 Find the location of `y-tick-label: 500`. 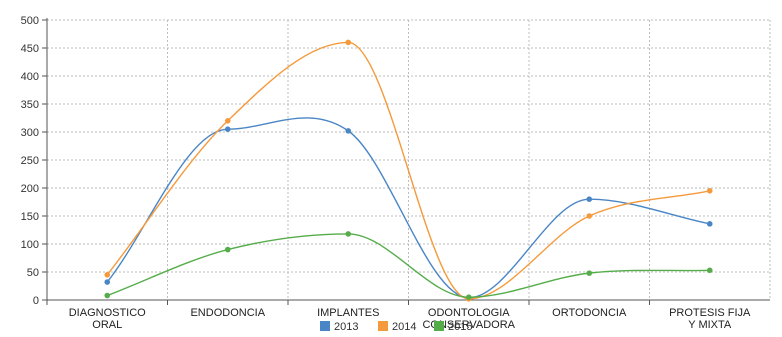

y-tick-label: 500 is located at coordinates (30, 21).